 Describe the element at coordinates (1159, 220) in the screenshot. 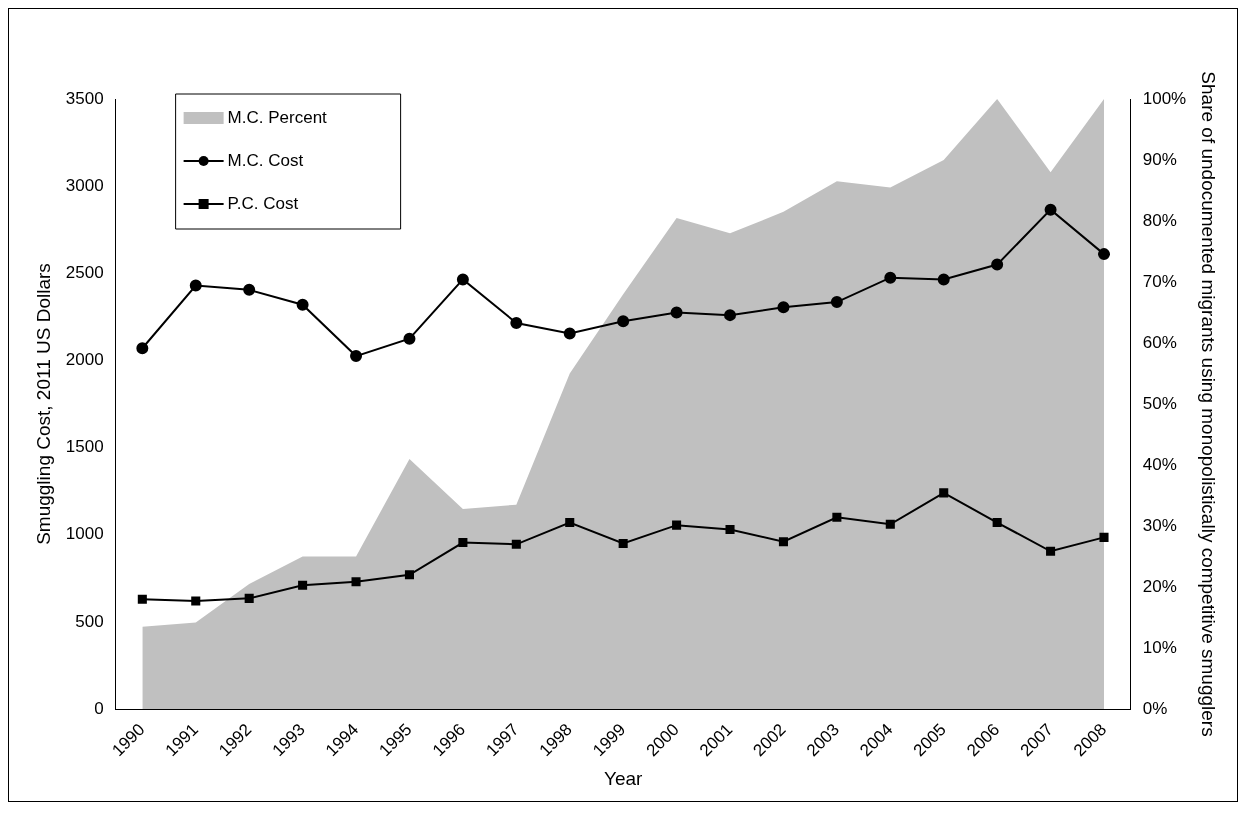

I see `y2-tick-label: 80%` at that location.